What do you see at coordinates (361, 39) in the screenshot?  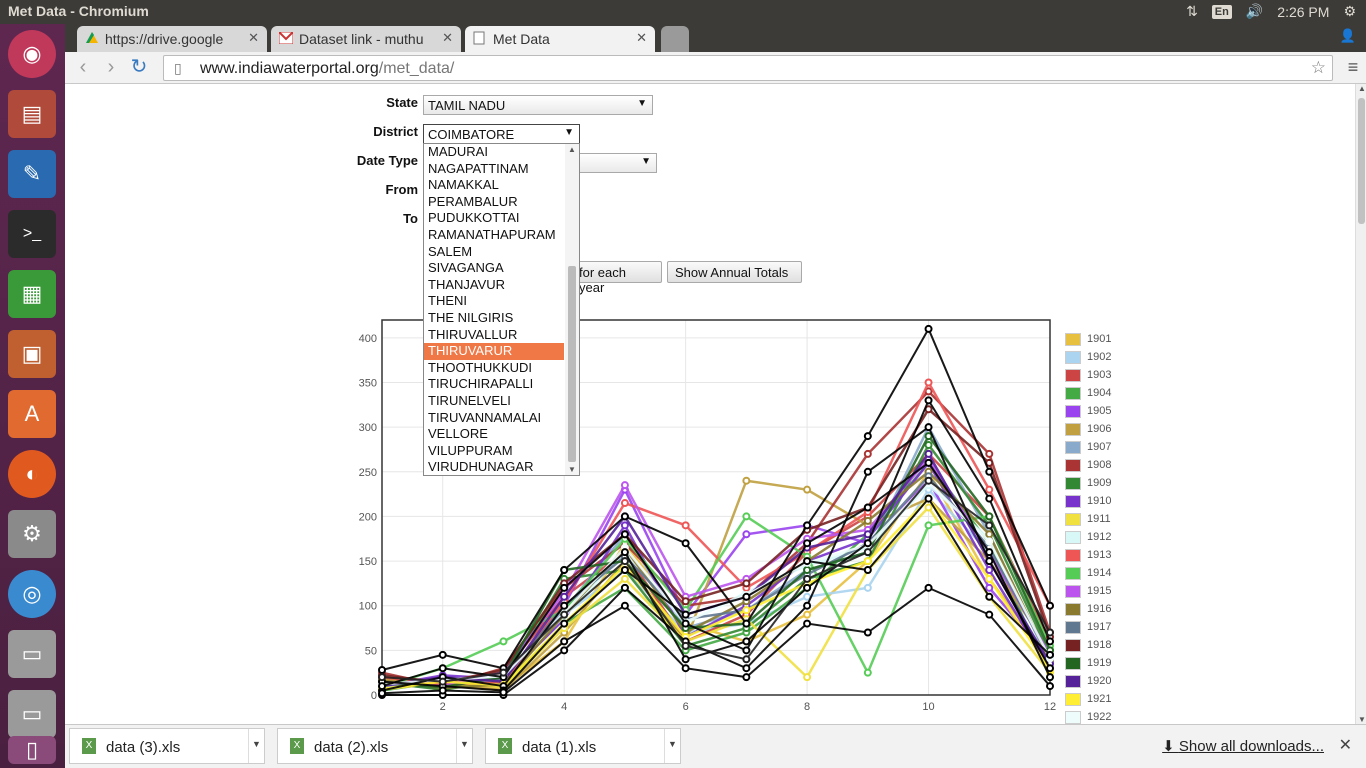 I see `tab-label: Dataset link - muthu` at bounding box center [361, 39].